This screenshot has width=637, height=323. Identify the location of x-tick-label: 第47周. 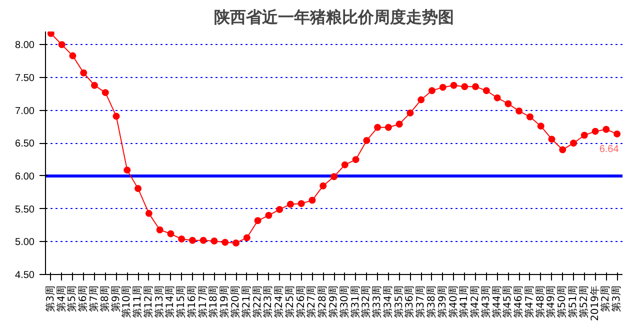
(529, 301).